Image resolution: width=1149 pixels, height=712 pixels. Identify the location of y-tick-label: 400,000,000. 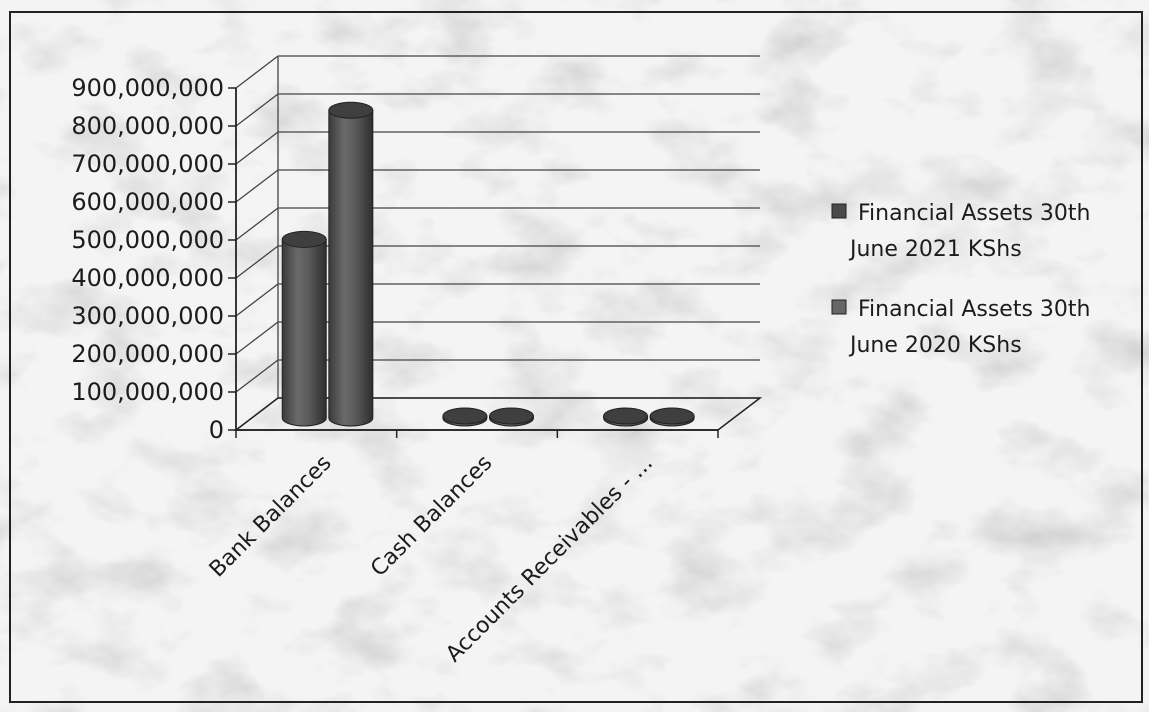
(147, 278).